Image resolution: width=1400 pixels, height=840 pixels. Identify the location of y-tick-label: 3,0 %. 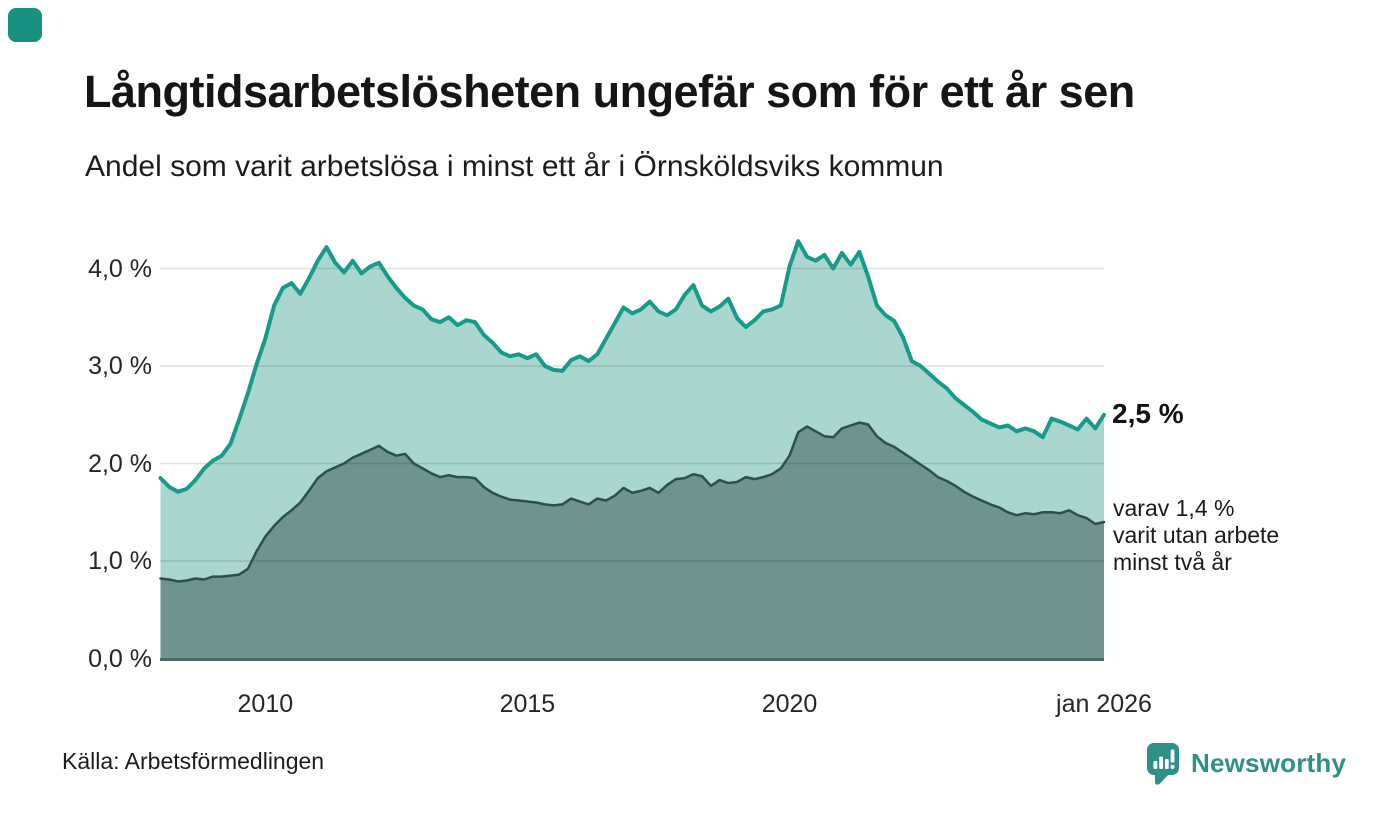
(120, 366).